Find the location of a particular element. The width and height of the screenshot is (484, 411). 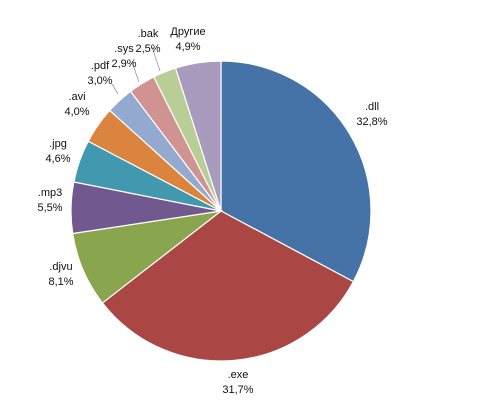

slice-value-sys: 2,9% is located at coordinates (123, 64).